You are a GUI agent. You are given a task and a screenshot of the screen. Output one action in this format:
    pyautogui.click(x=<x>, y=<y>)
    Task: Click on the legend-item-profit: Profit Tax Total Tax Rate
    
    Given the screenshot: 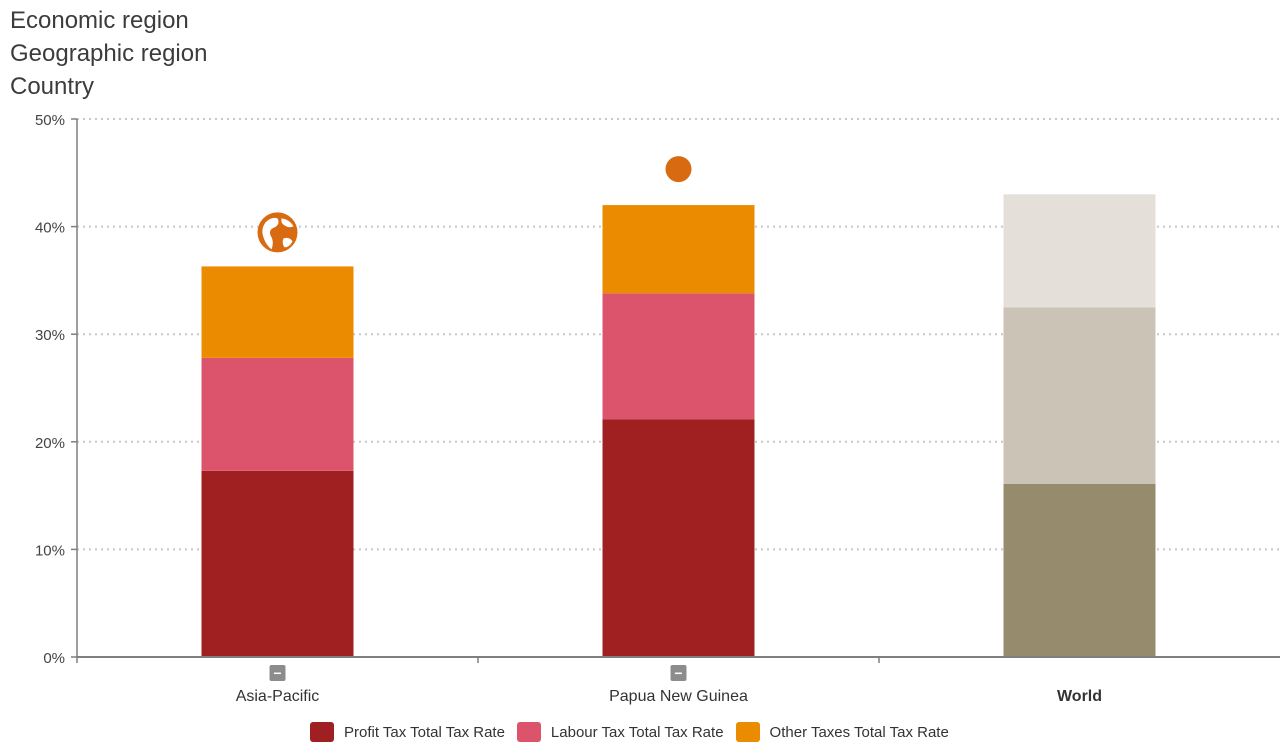 What is the action you would take?
    pyautogui.click(x=407, y=732)
    